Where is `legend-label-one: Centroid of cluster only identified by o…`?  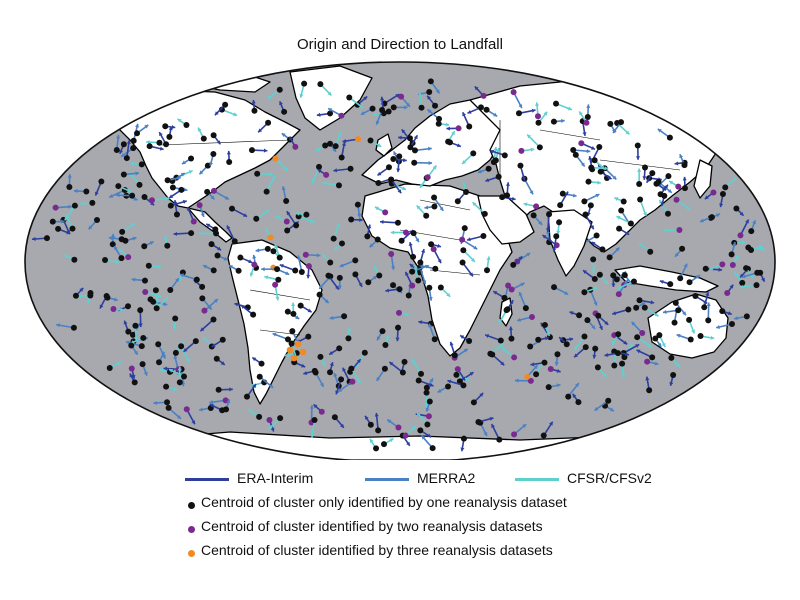
legend-label-one: Centroid of cluster only identified by o… is located at coordinates (384, 502).